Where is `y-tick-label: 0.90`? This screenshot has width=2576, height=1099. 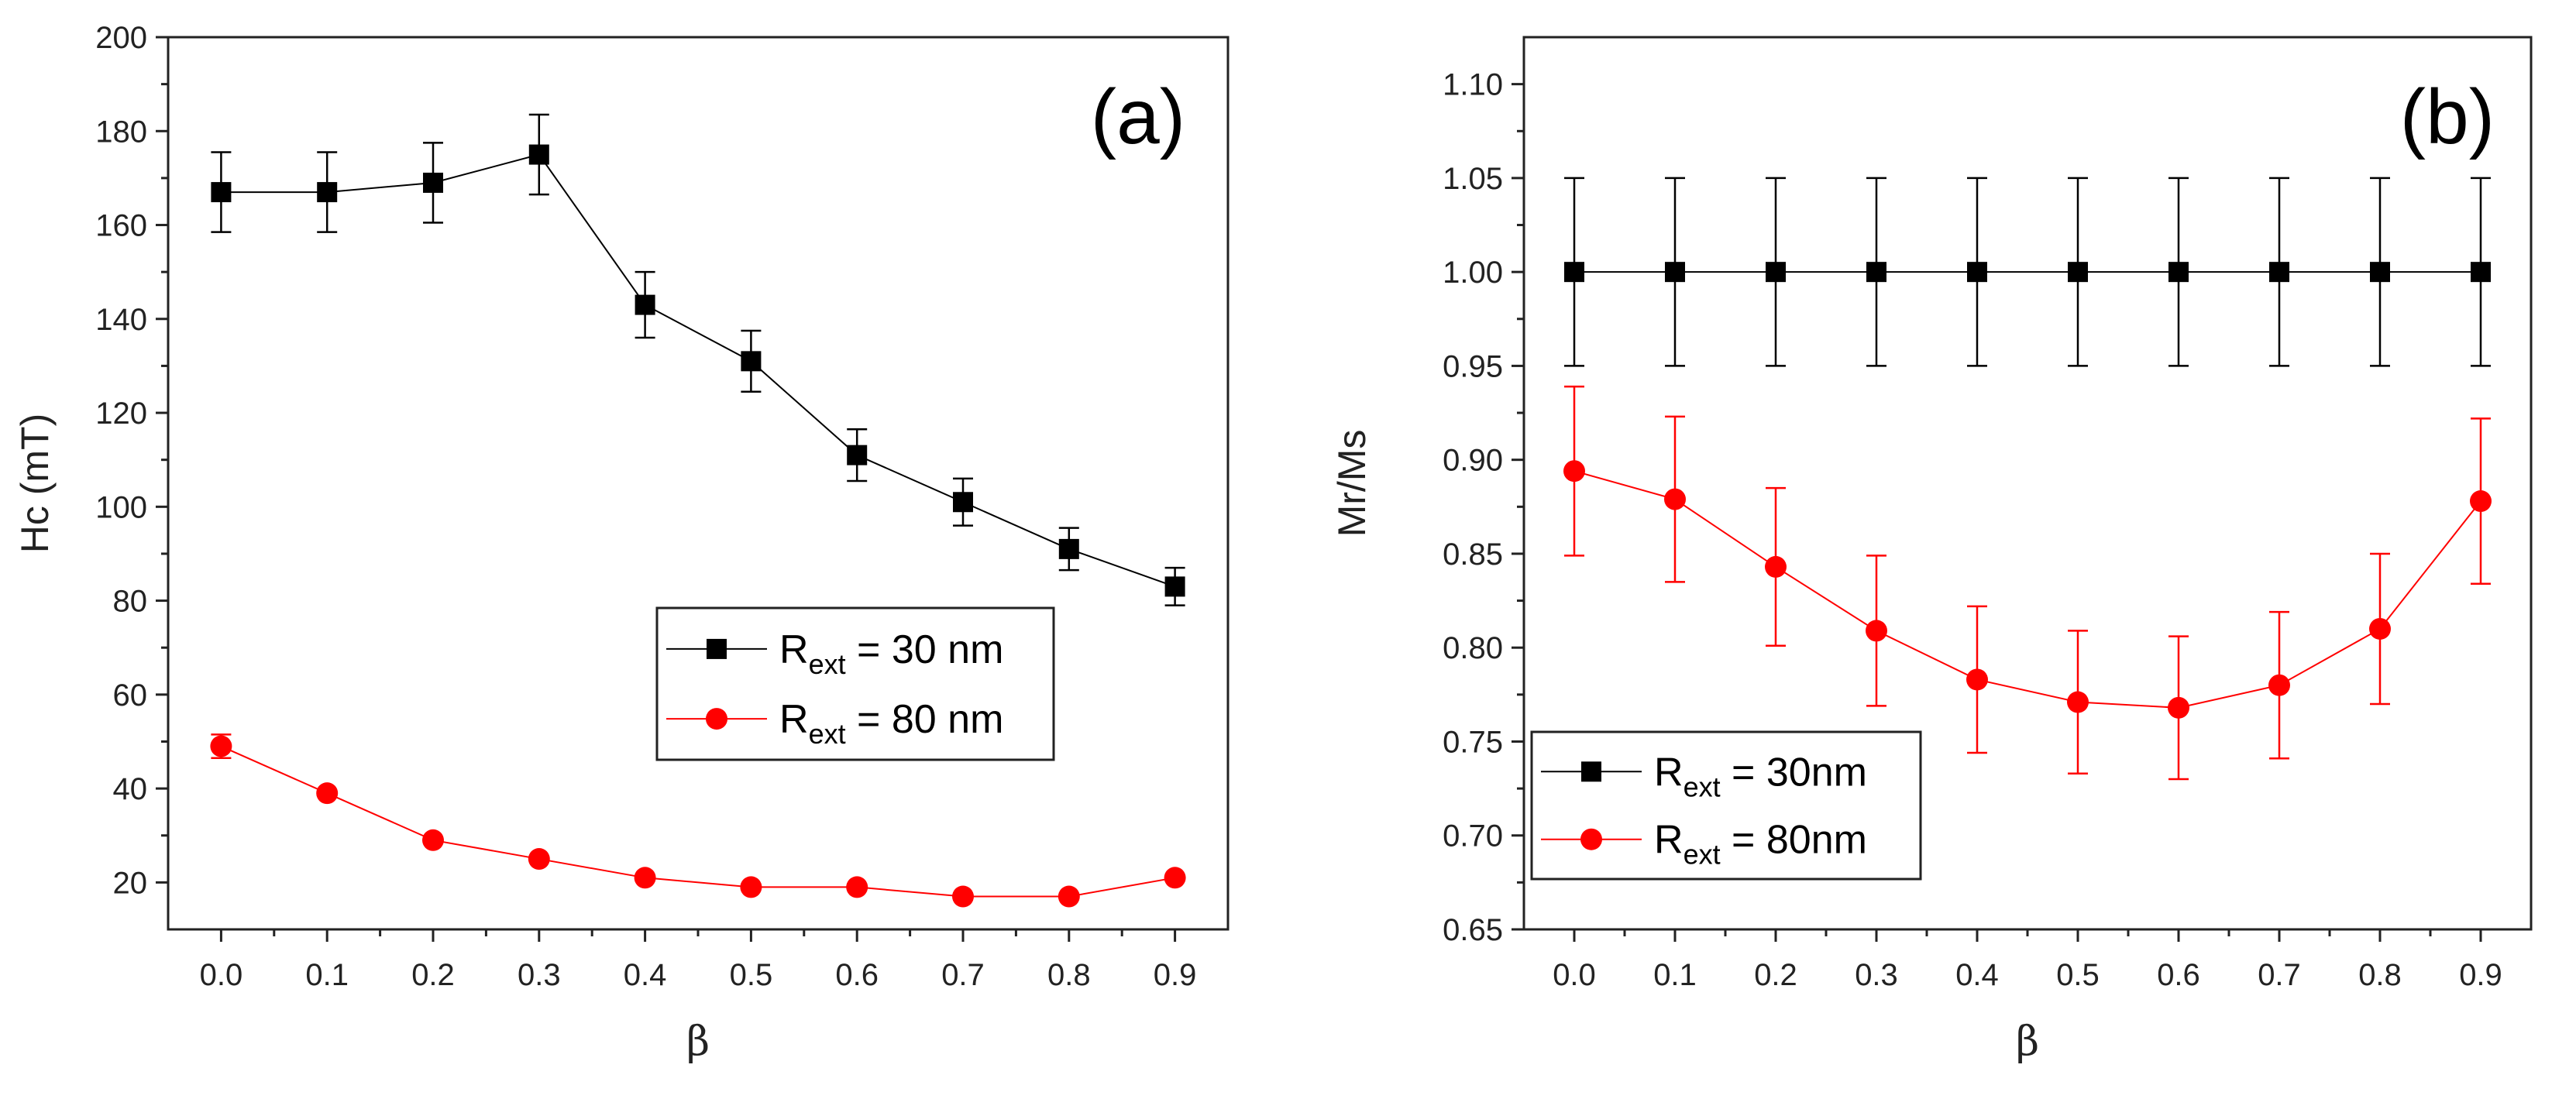
y-tick-label: 0.90 is located at coordinates (1473, 461).